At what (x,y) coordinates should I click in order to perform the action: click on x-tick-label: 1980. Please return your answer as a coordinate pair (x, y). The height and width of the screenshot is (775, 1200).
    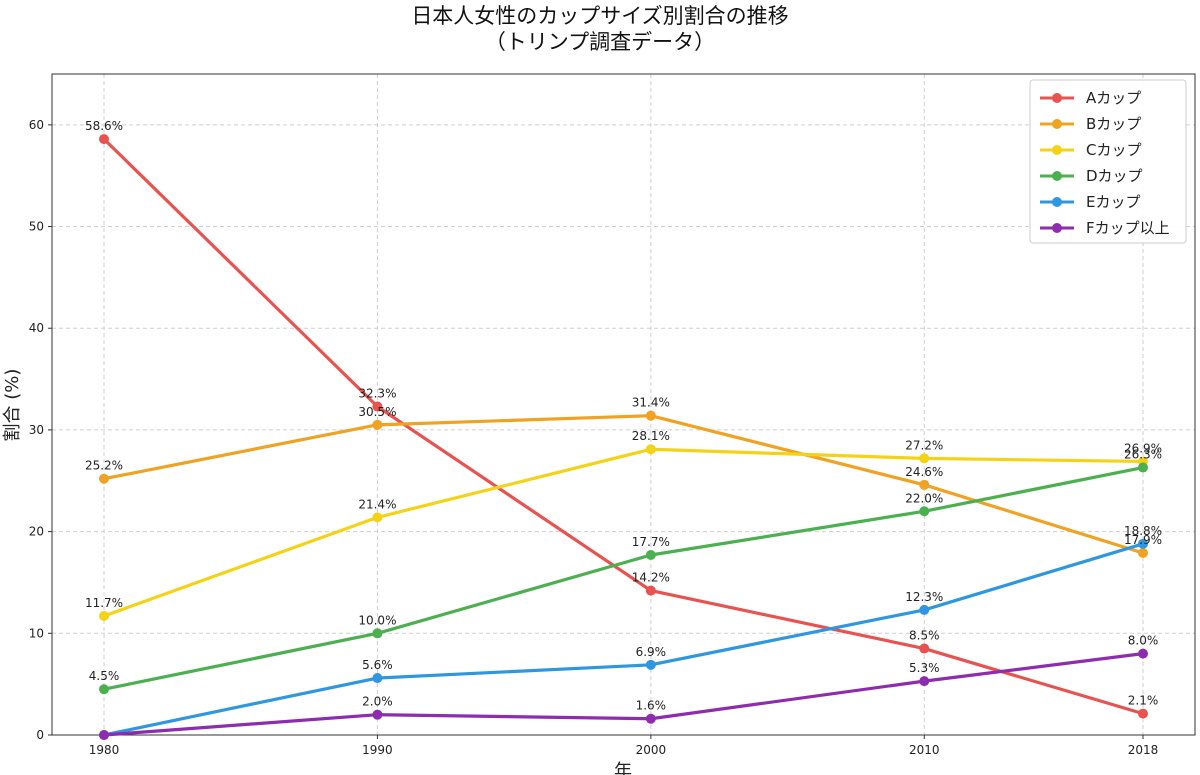
    Looking at the image, I should click on (104, 750).